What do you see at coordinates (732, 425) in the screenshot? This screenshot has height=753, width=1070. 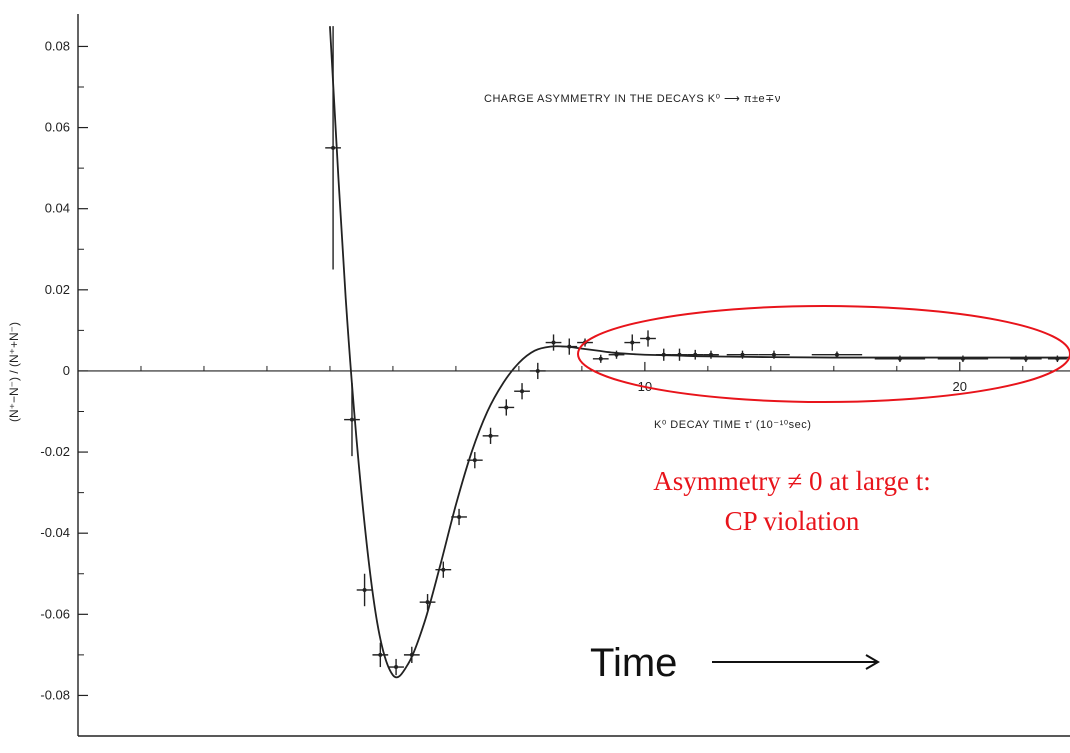 I see `x-axis-label: K⁰ DECAY TIME τ' (10⁻¹⁰sec)` at bounding box center [732, 425].